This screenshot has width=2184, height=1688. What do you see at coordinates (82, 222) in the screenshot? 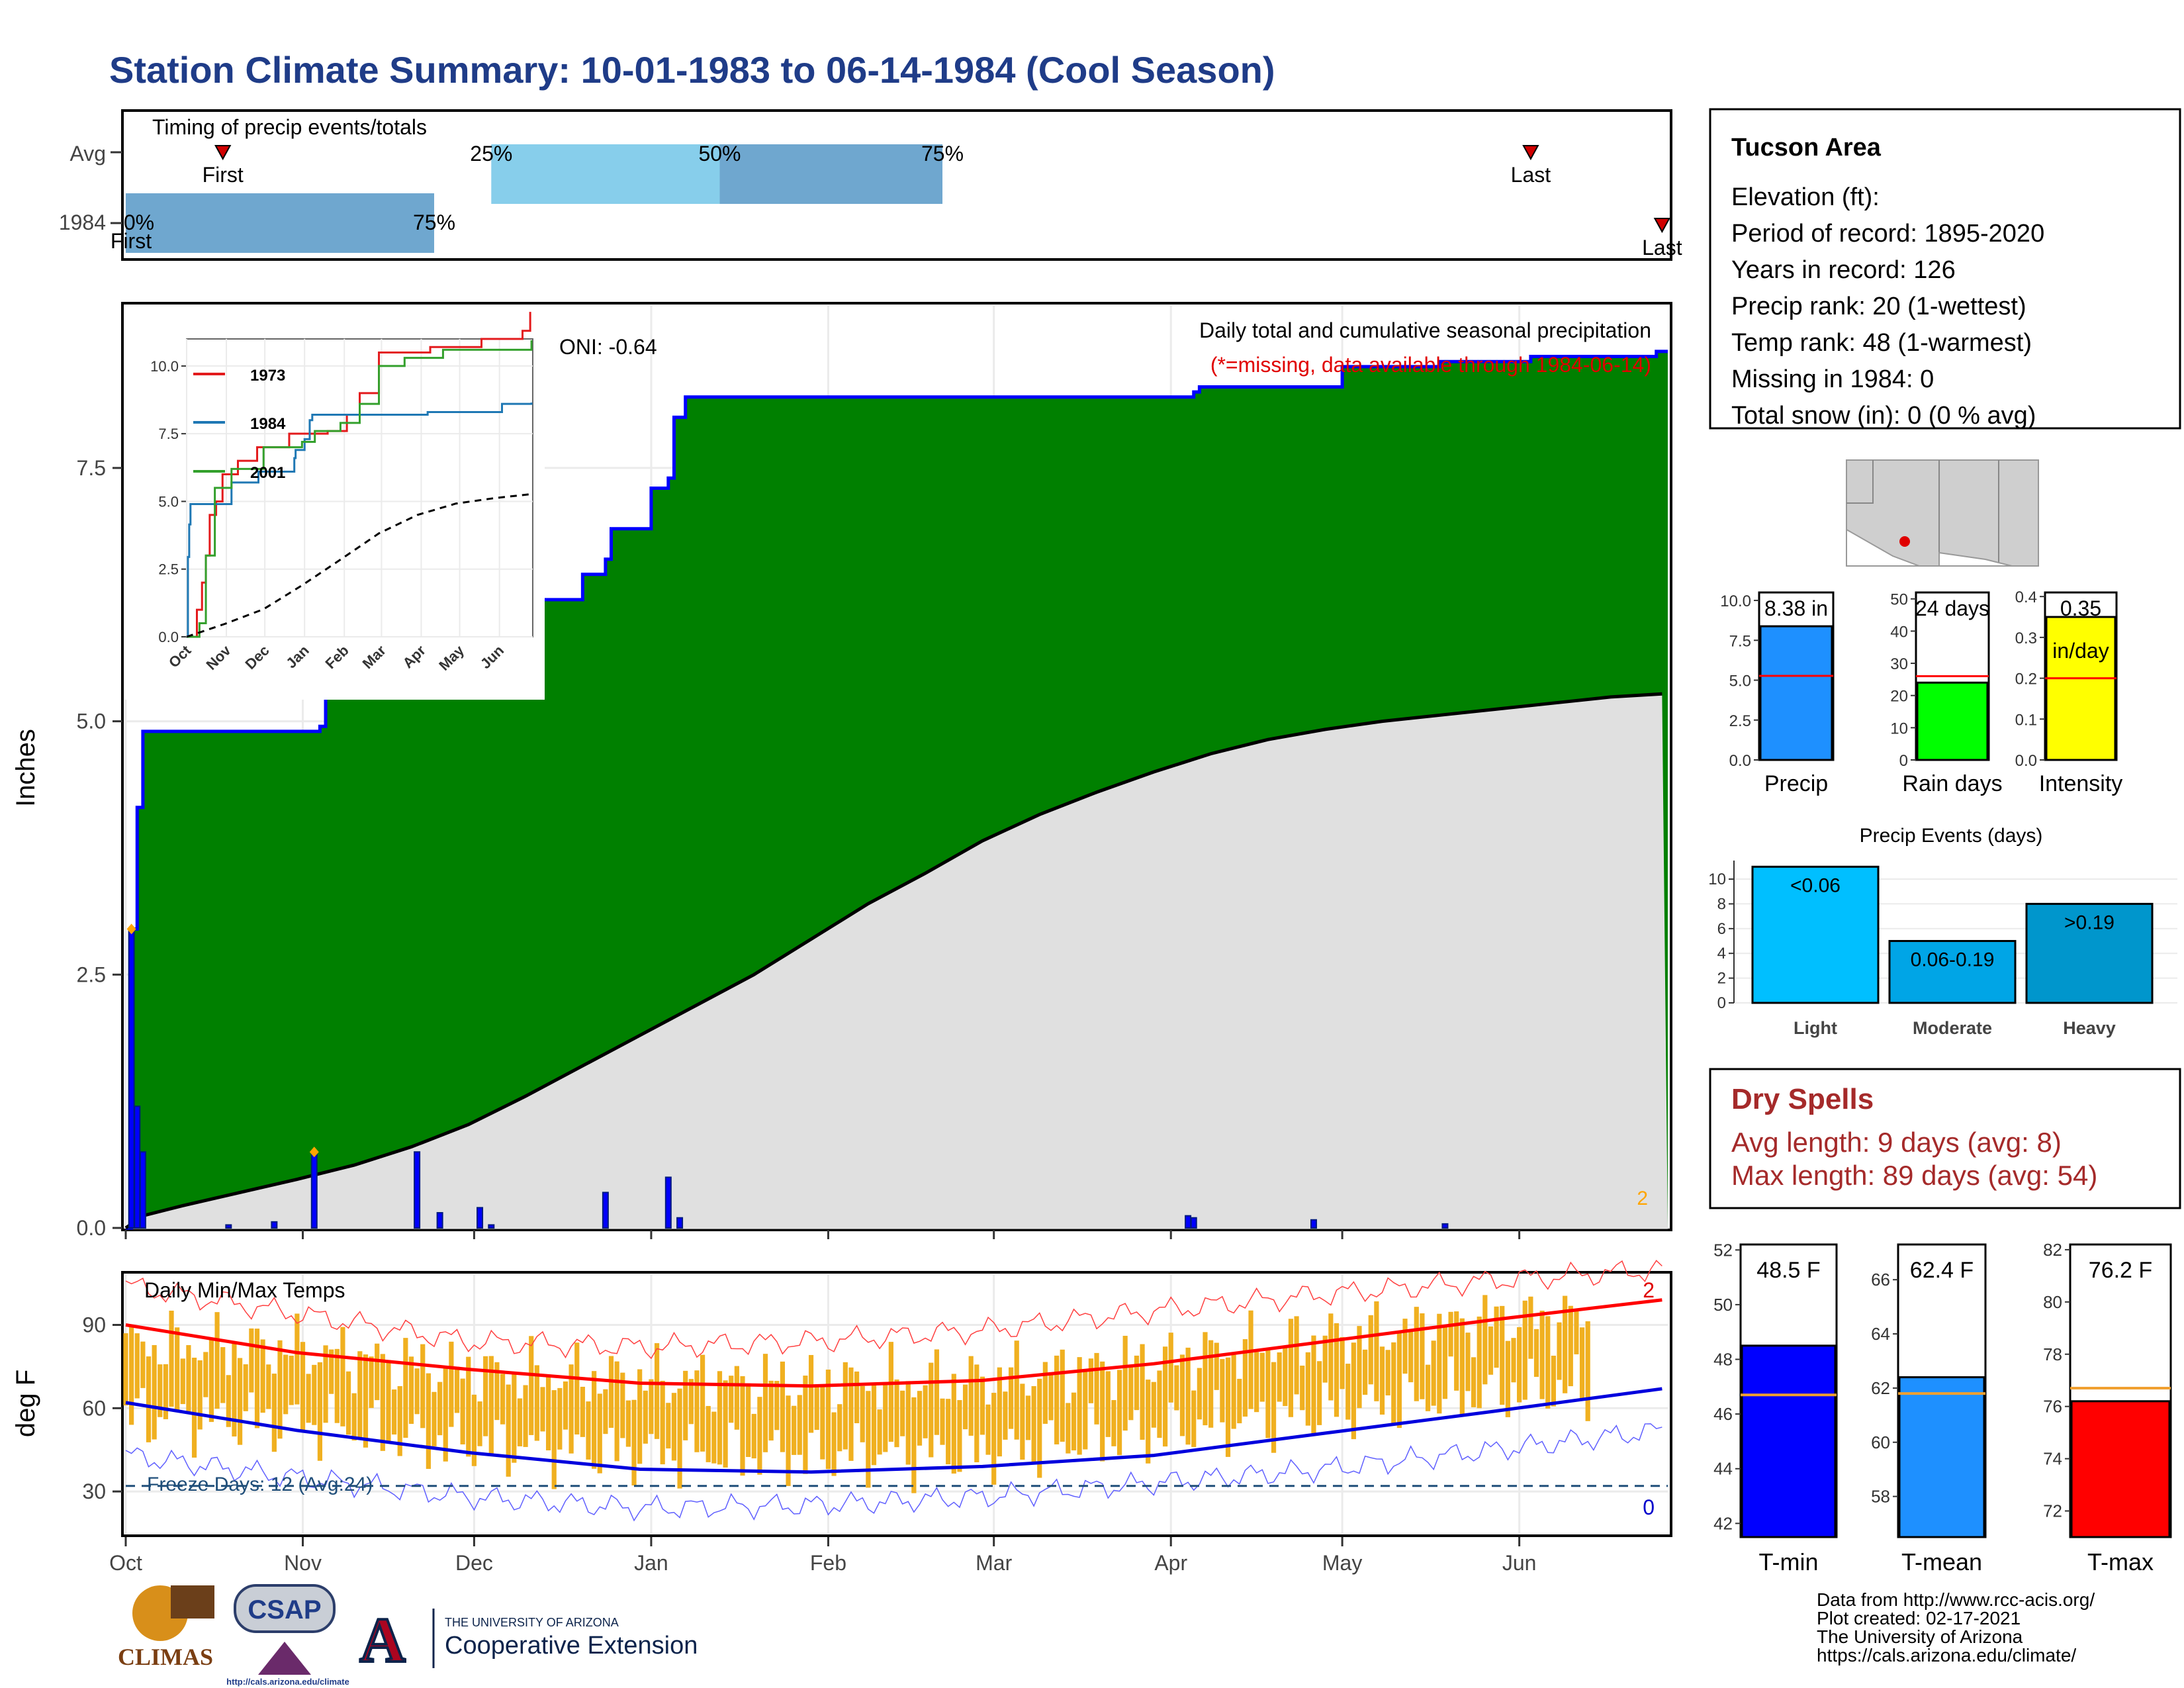
I see `timing-row-1984: 1984` at bounding box center [82, 222].